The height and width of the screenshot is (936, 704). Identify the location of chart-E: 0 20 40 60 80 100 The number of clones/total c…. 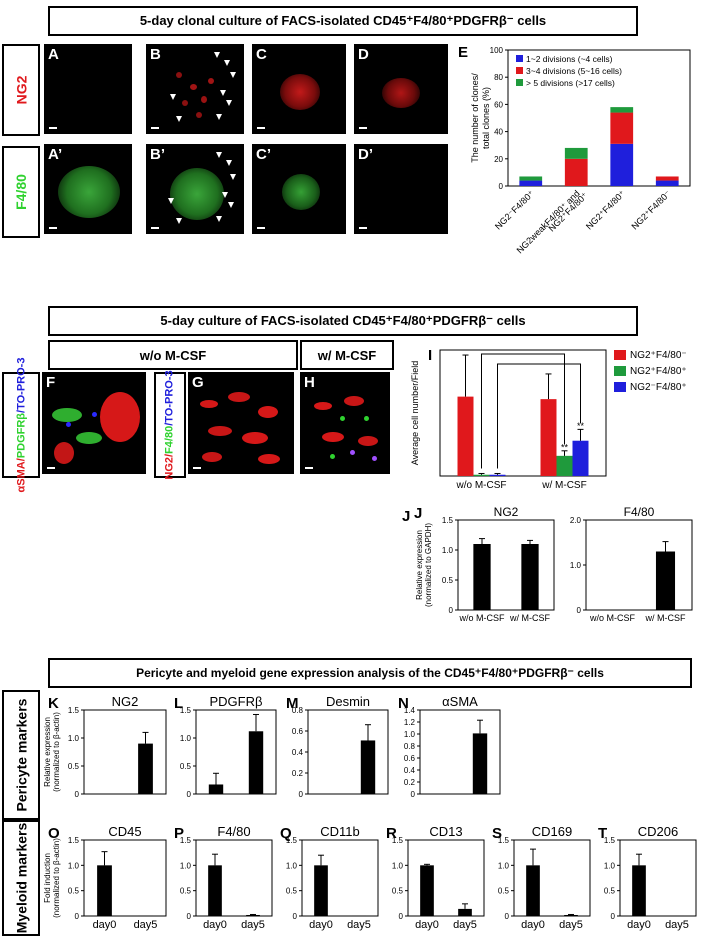
(580, 150).